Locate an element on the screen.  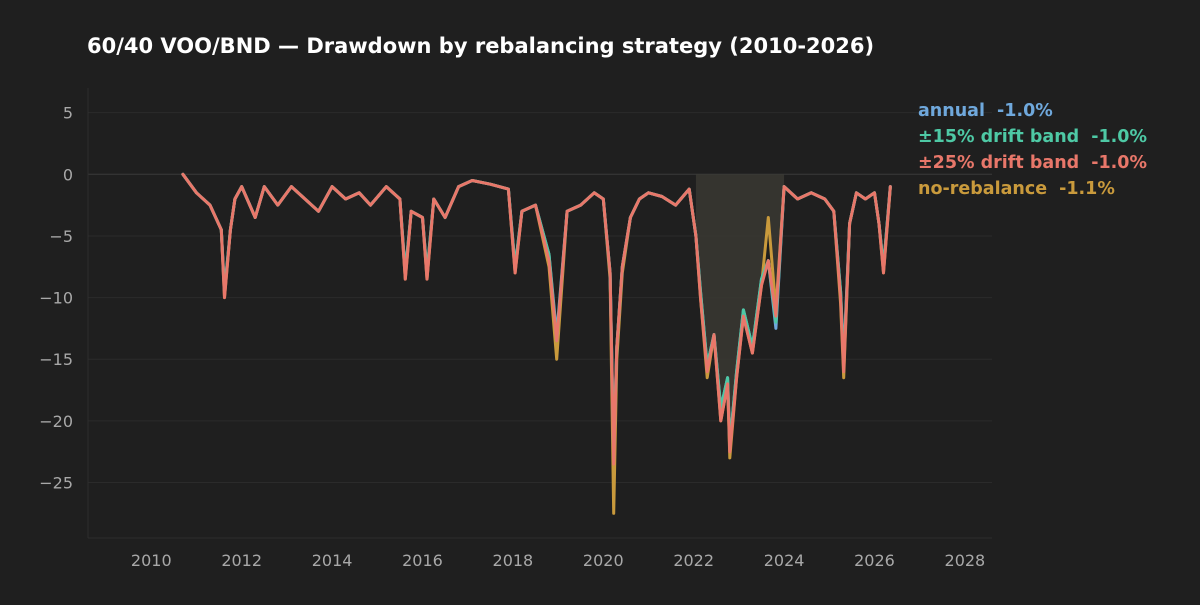
y-tick-label: 0 is located at coordinates (68, 174).